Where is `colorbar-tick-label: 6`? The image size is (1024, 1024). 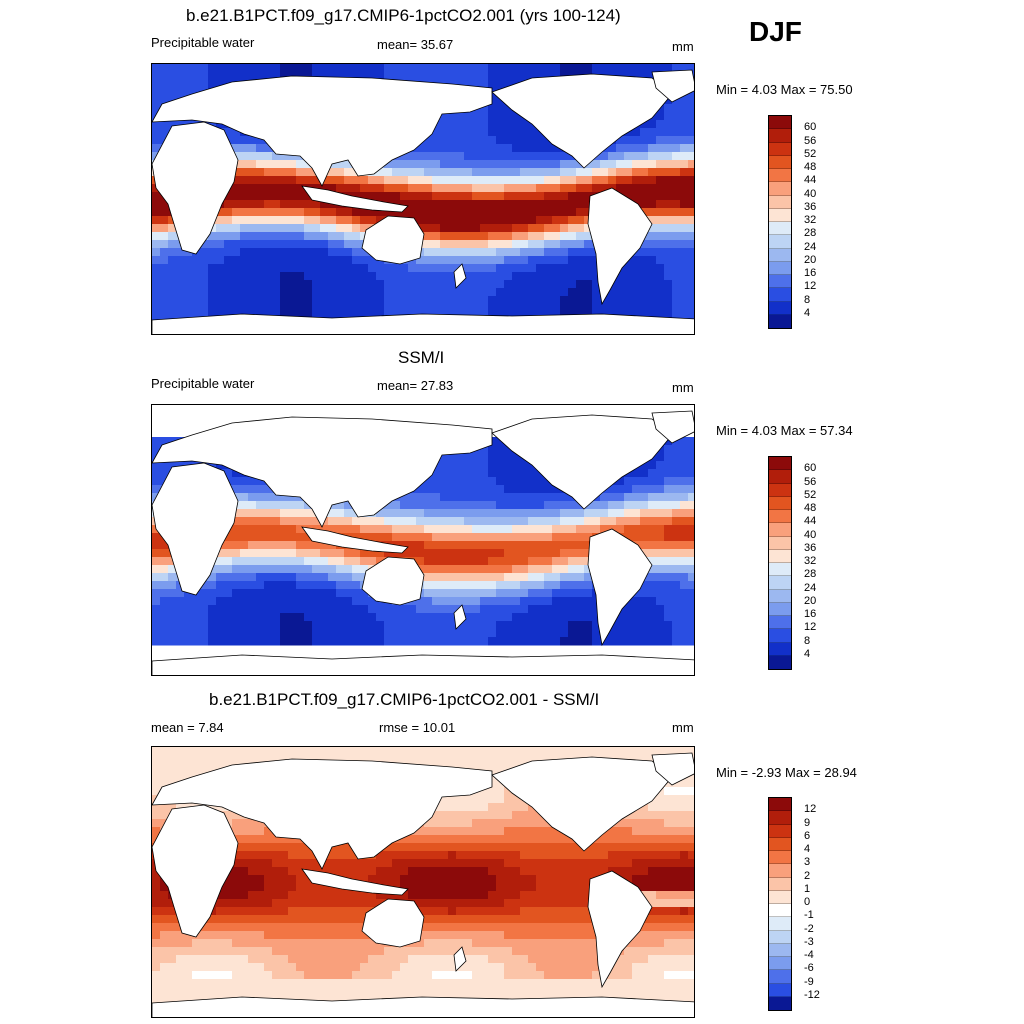 colorbar-tick-label: 6 is located at coordinates (807, 835).